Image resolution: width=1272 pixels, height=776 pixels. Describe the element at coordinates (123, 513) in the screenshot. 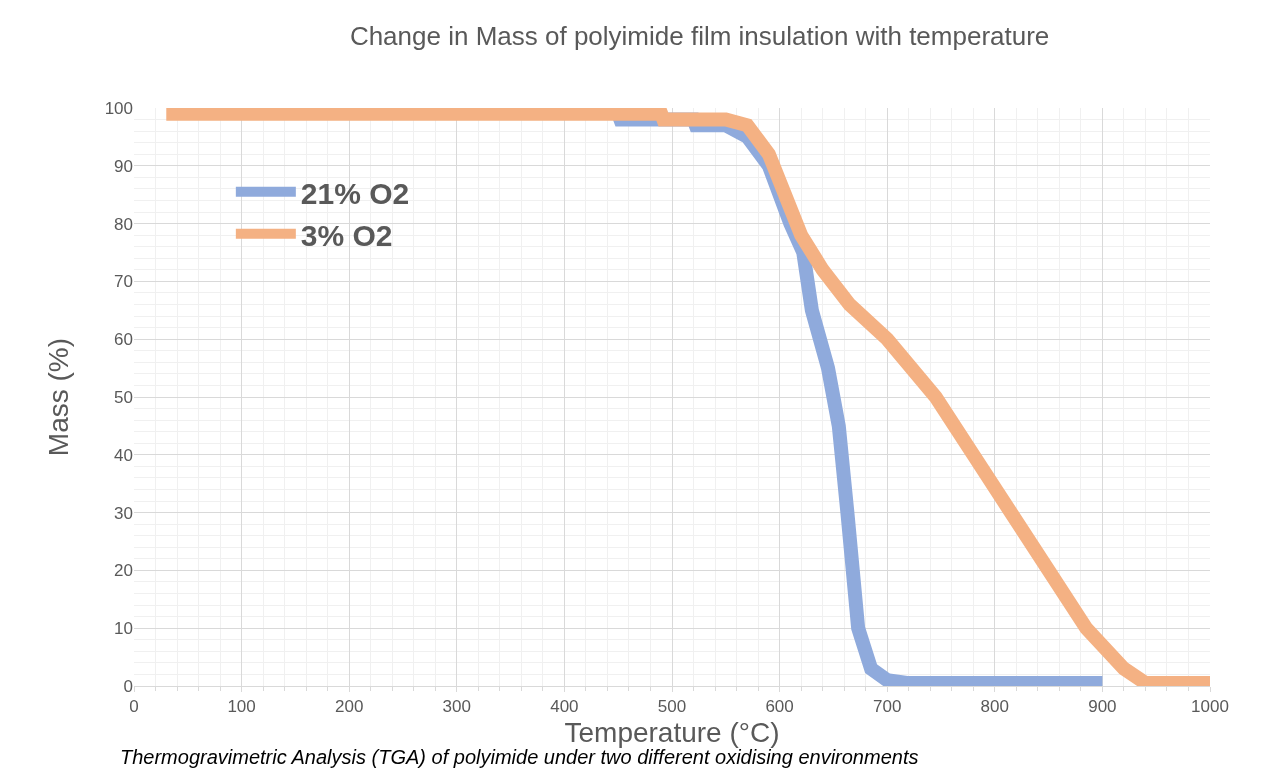

I see `y-tick-label: 30` at that location.